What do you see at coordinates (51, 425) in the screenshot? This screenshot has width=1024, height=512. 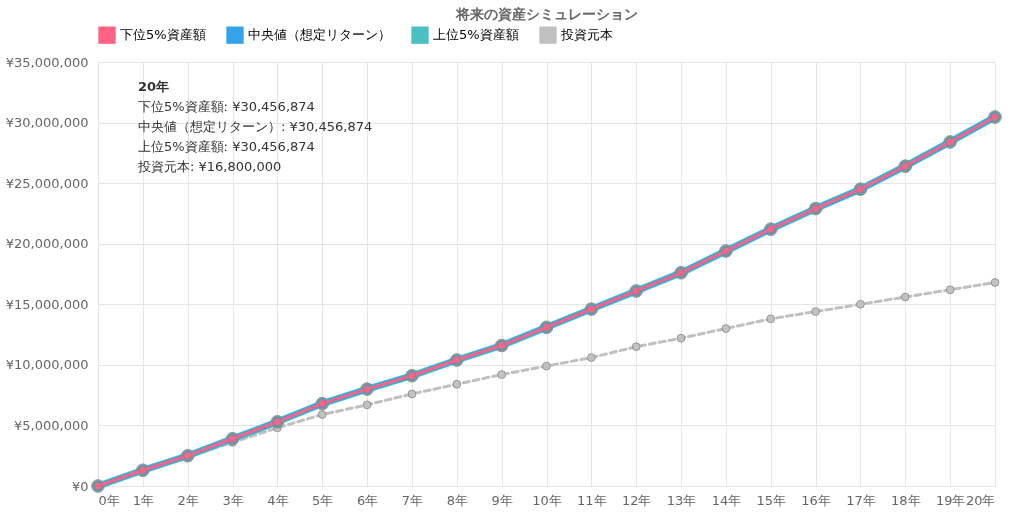 I see `y-tick-label: ¥5,000,000` at bounding box center [51, 425].